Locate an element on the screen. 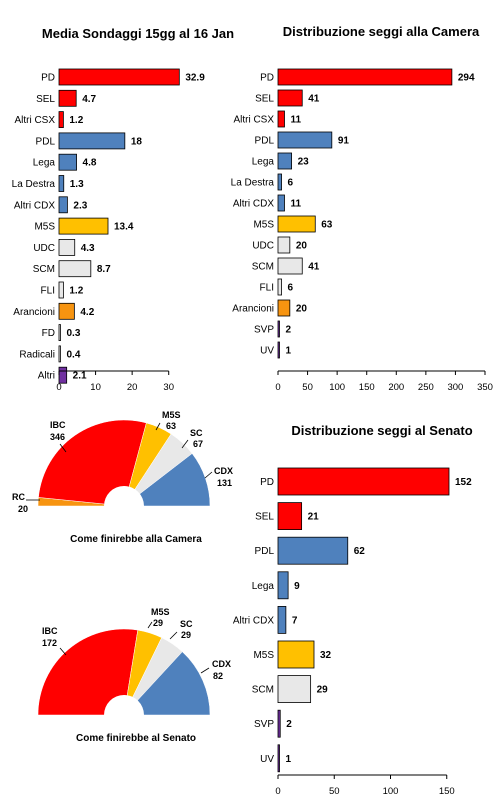  camera-value-label: 63 is located at coordinates (327, 225).